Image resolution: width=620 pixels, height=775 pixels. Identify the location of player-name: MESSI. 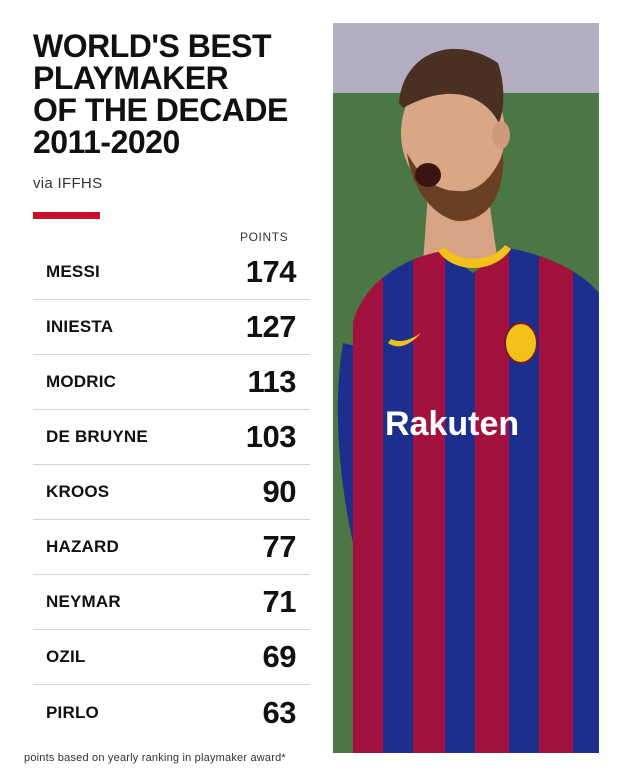
(73, 271).